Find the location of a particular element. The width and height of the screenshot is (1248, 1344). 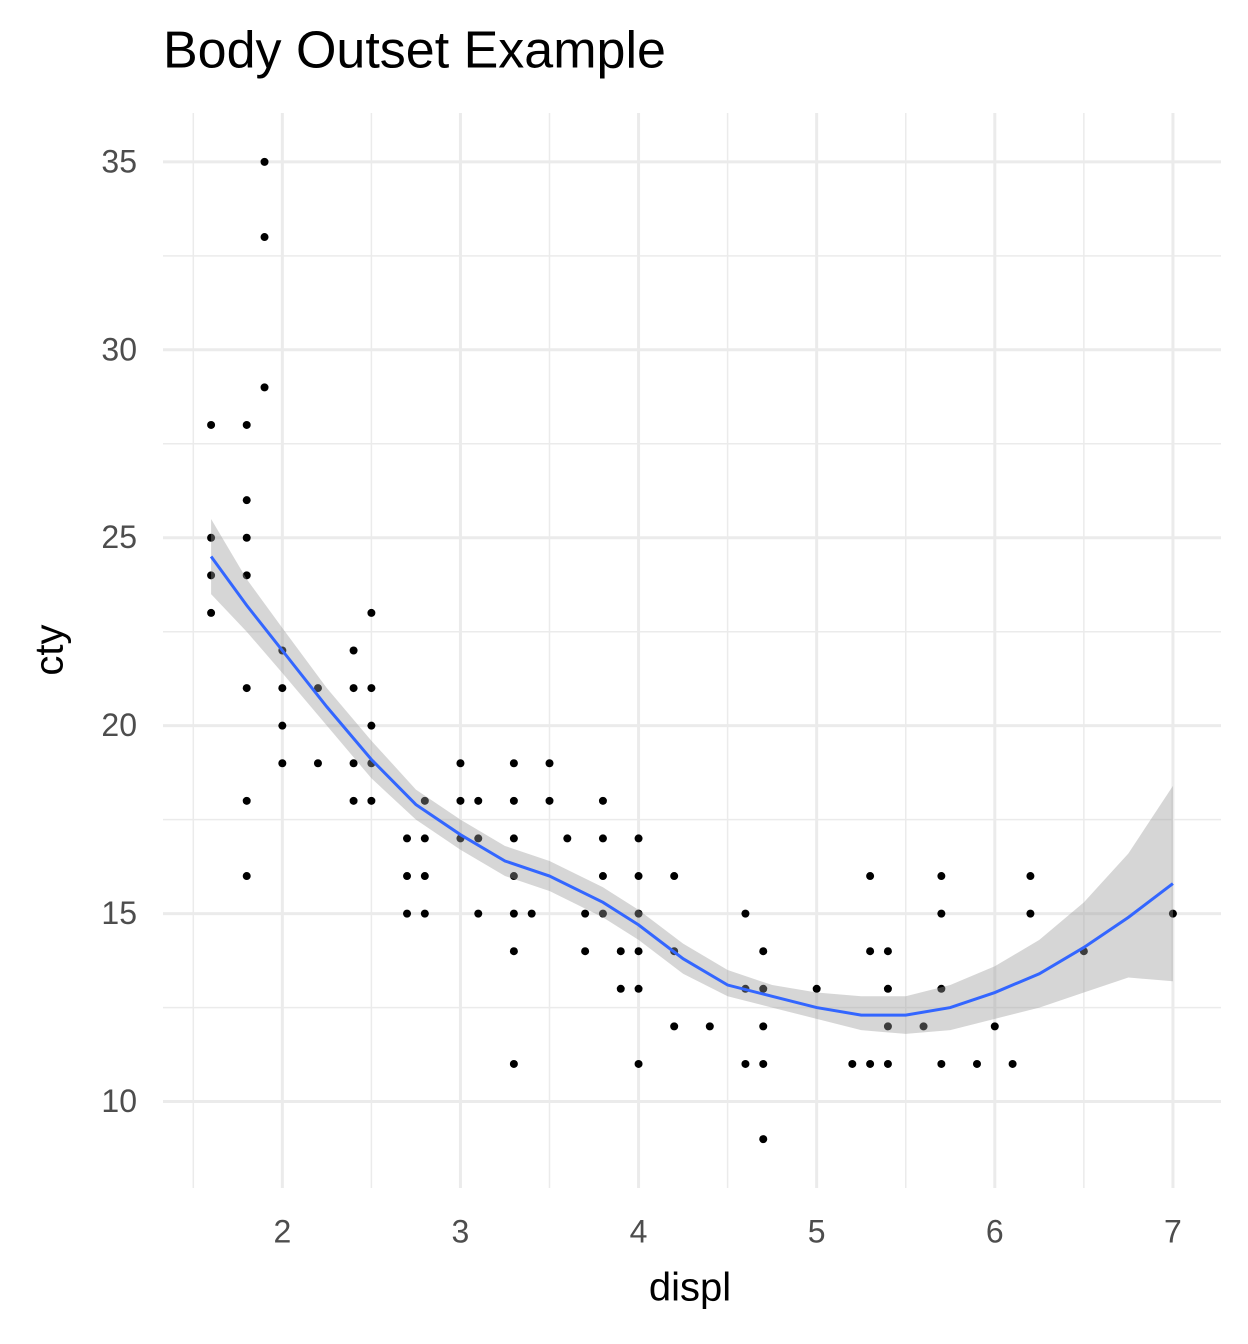

x-tick-label: 4 is located at coordinates (639, 1231).